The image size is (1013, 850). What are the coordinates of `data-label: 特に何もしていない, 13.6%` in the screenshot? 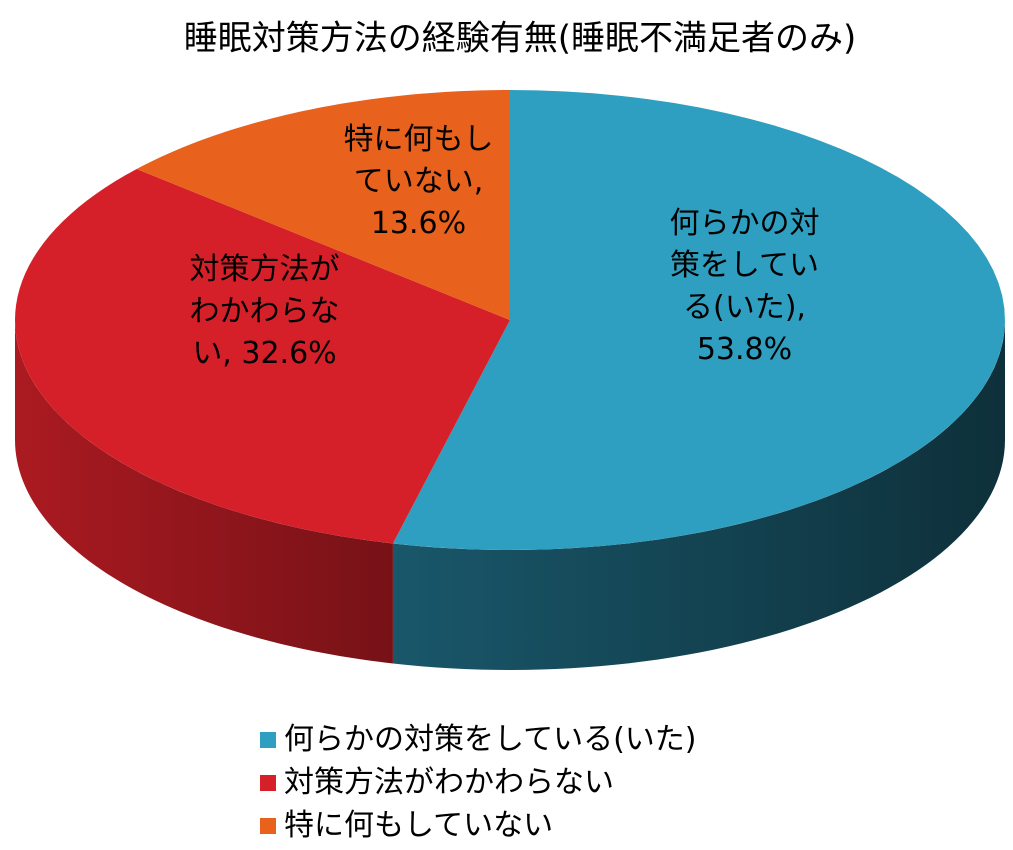 It's located at (418, 181).